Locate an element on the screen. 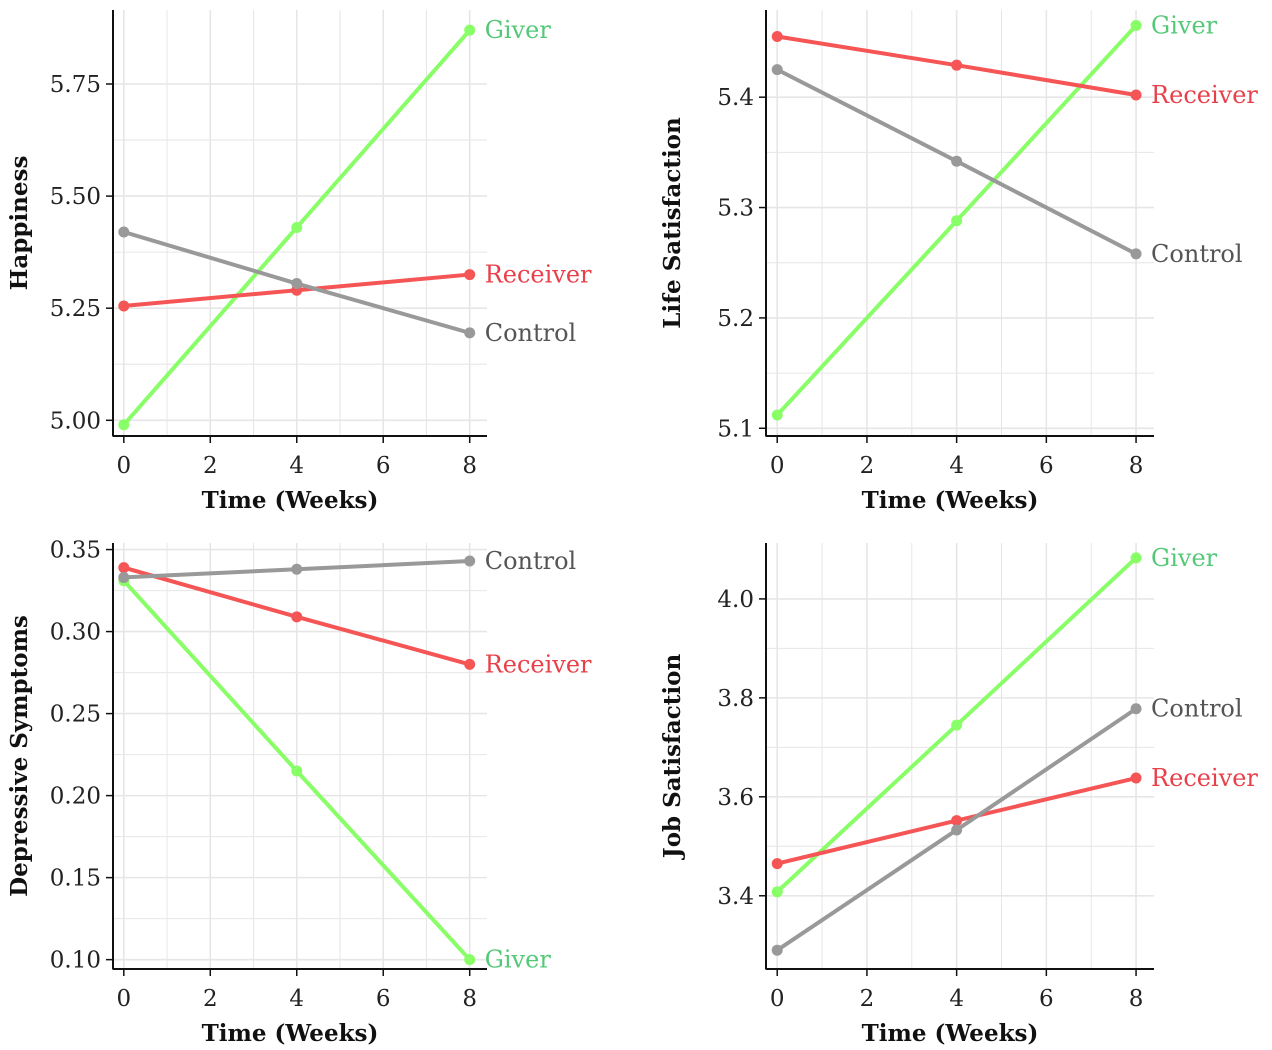  y-tick-label: 0.15 is located at coordinates (75, 879).